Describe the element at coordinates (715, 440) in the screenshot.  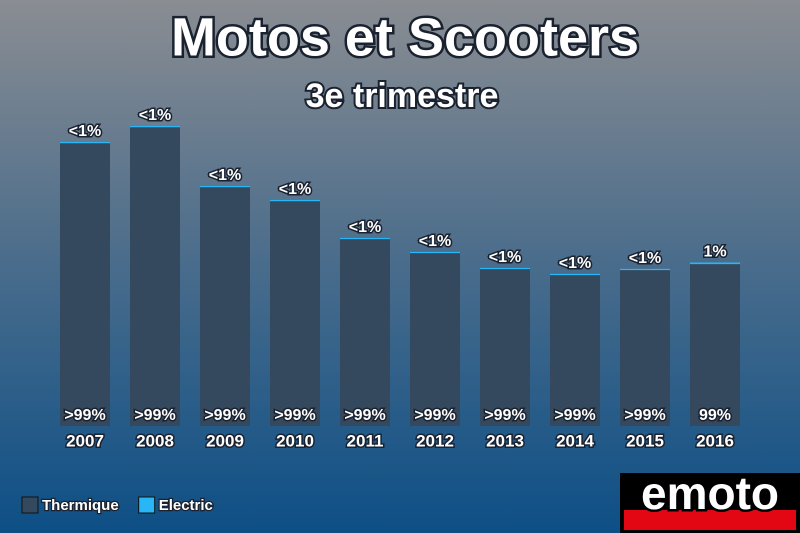
I see `x-tick-label: 2016` at that location.